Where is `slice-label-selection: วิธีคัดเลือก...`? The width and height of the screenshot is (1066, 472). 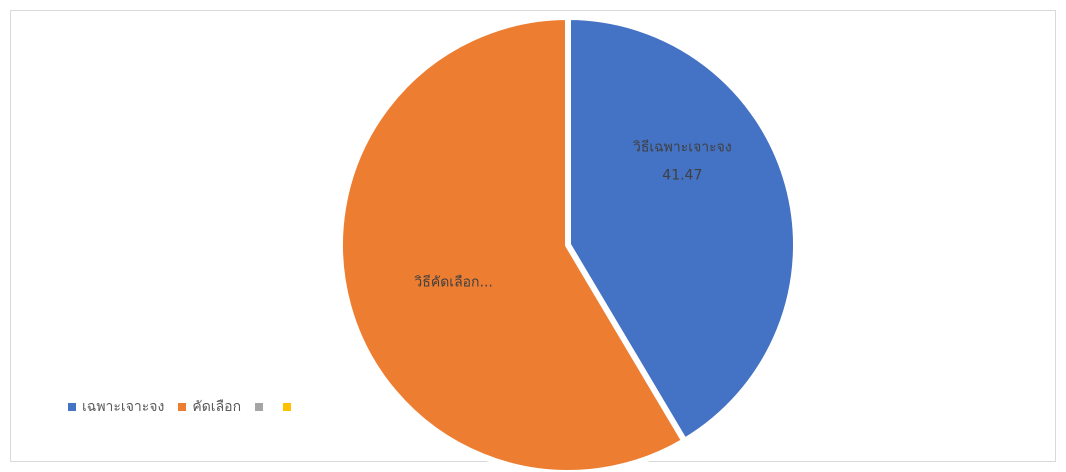 slice-label-selection: วิธีคัดเลือก... is located at coordinates (453, 282).